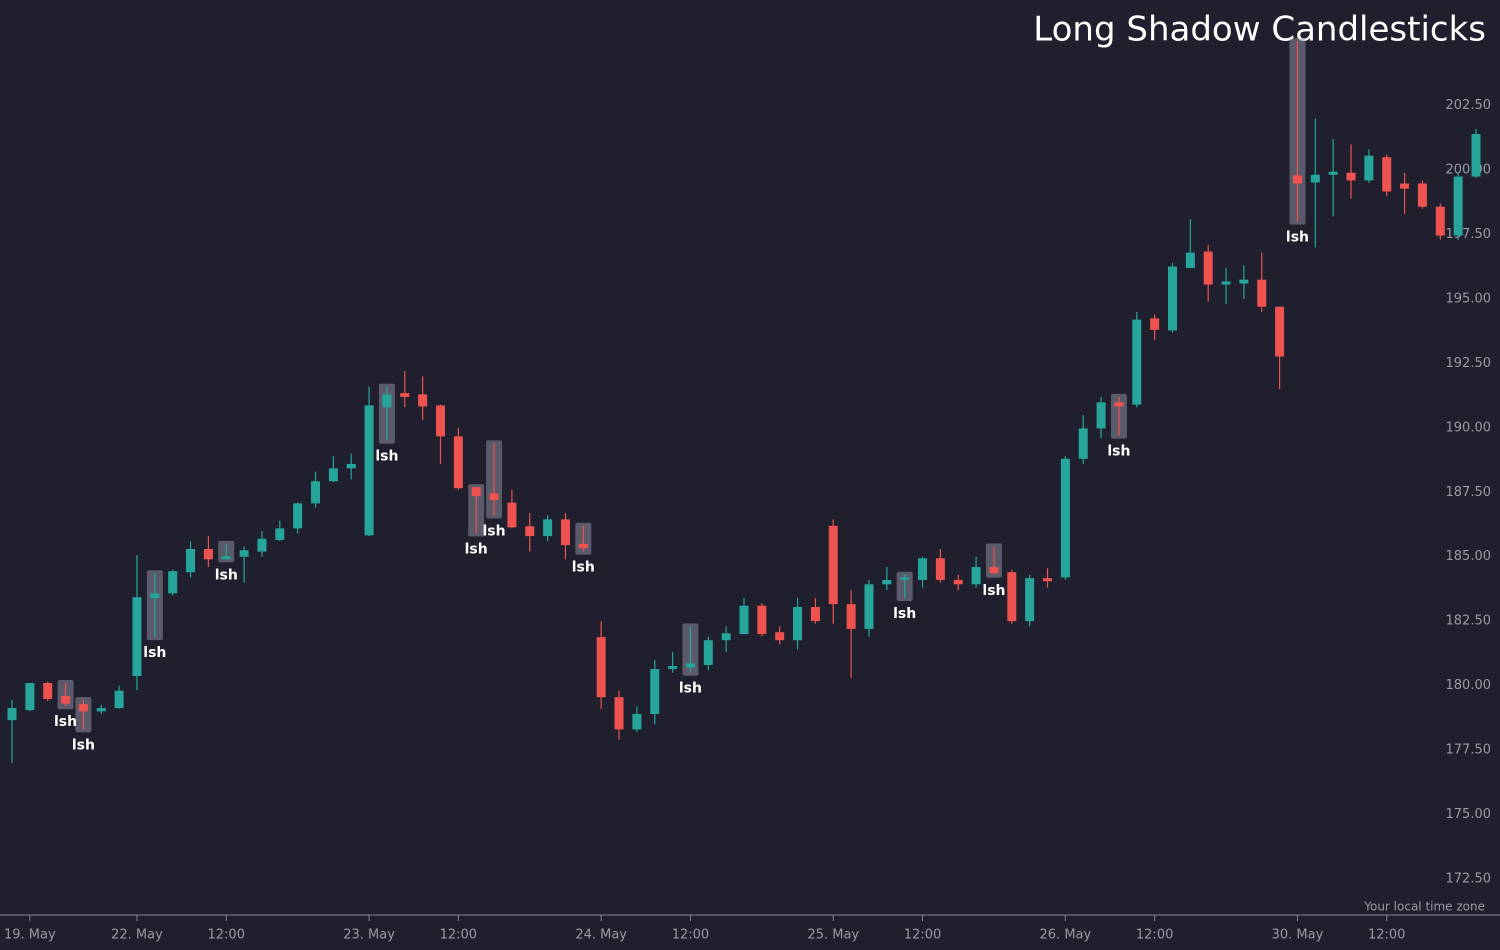  What do you see at coordinates (1469, 556) in the screenshot?
I see `y-tick-label: 185.00` at bounding box center [1469, 556].